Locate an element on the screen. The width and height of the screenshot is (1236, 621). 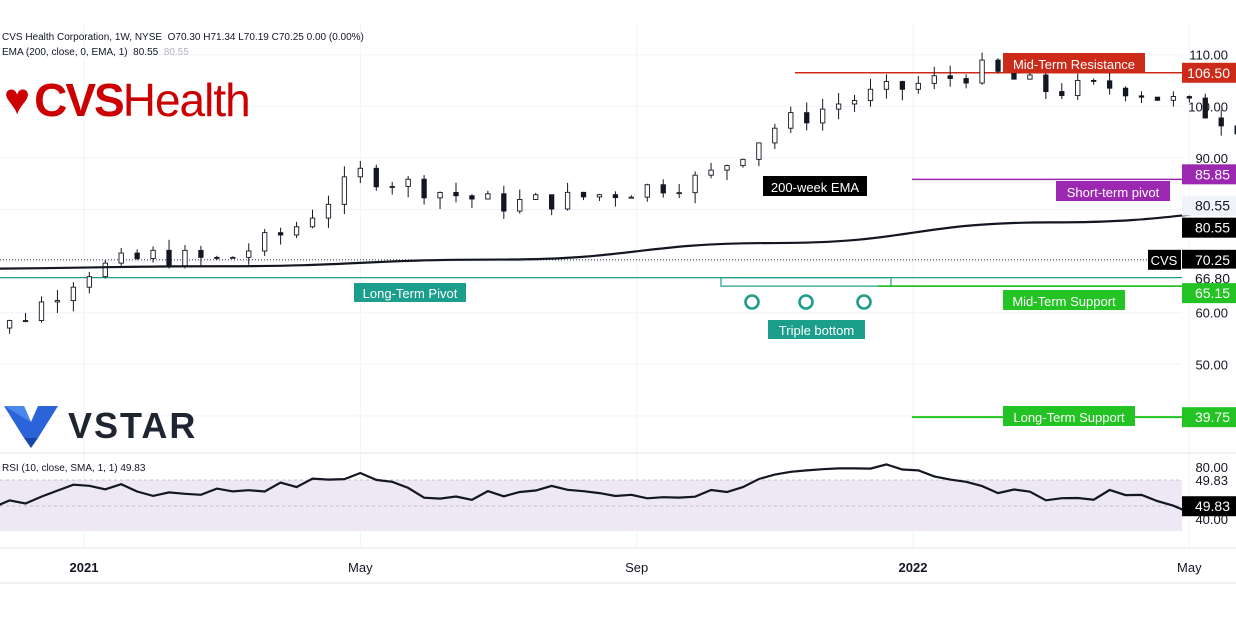
ohlc-values: O70.30 H71.34 L70.19 C70.25 0.00 (0.00%) is located at coordinates (265, 37).